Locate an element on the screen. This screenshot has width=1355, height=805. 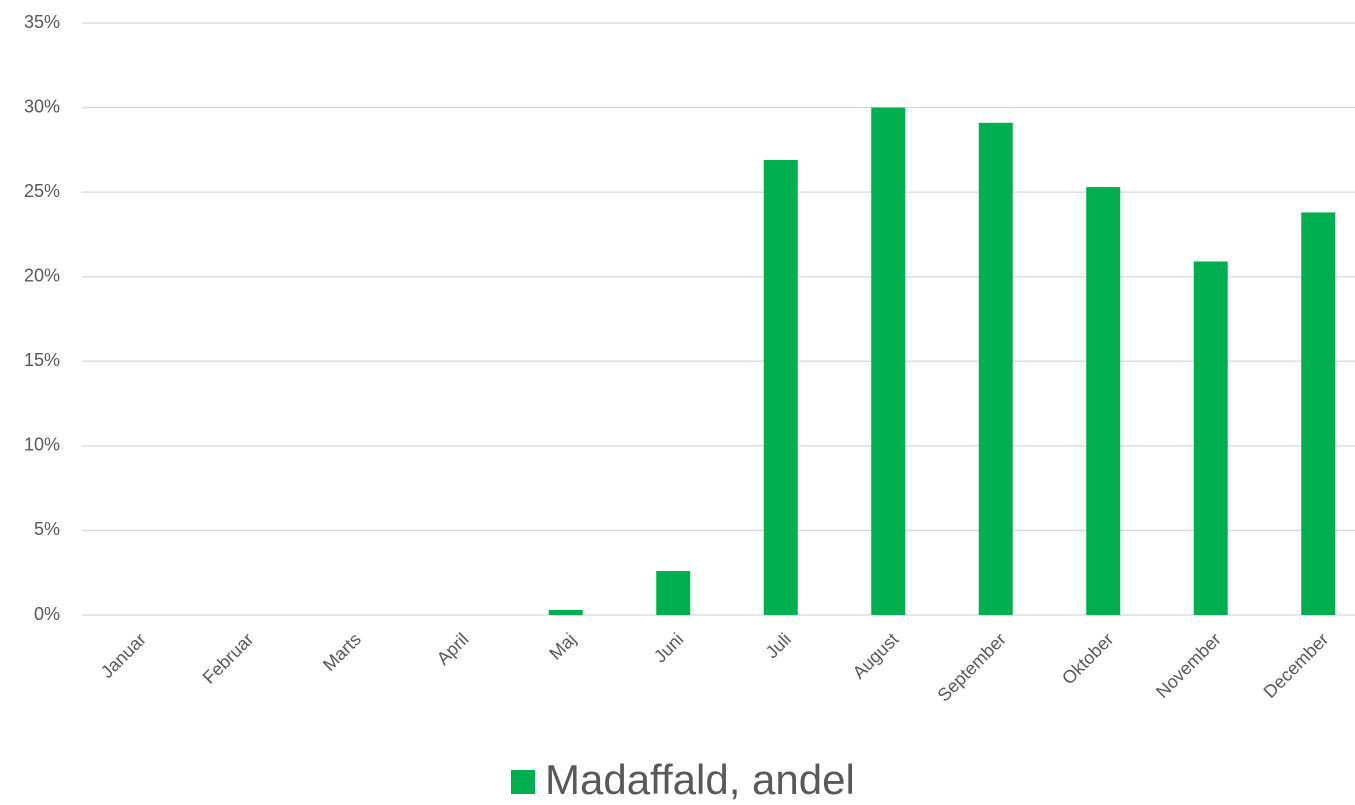
legend-swatch is located at coordinates (523, 782).